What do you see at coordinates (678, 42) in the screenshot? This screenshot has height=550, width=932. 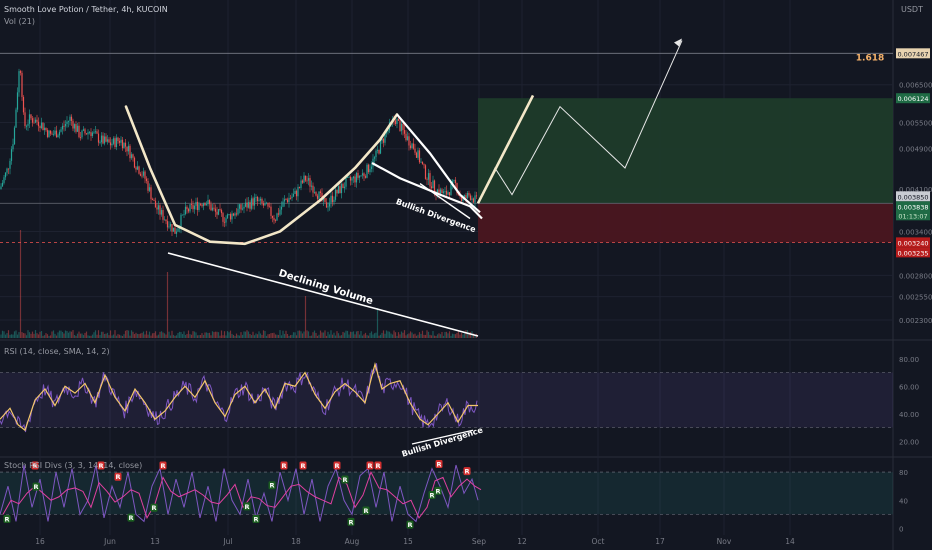 I see `projection-arrowhead` at bounding box center [678, 42].